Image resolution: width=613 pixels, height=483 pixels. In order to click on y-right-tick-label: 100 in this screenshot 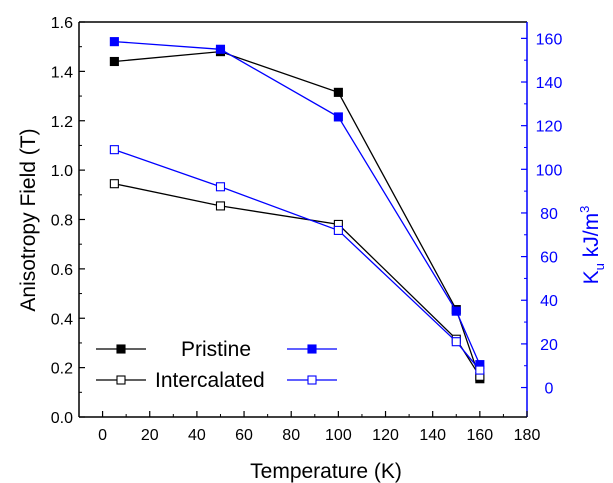, I will do `click(549, 170)`.